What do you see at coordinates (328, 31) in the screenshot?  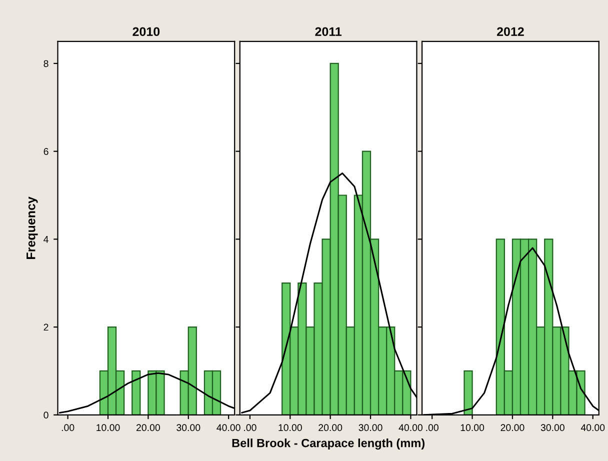 I see `chart-title: 2011` at bounding box center [328, 31].